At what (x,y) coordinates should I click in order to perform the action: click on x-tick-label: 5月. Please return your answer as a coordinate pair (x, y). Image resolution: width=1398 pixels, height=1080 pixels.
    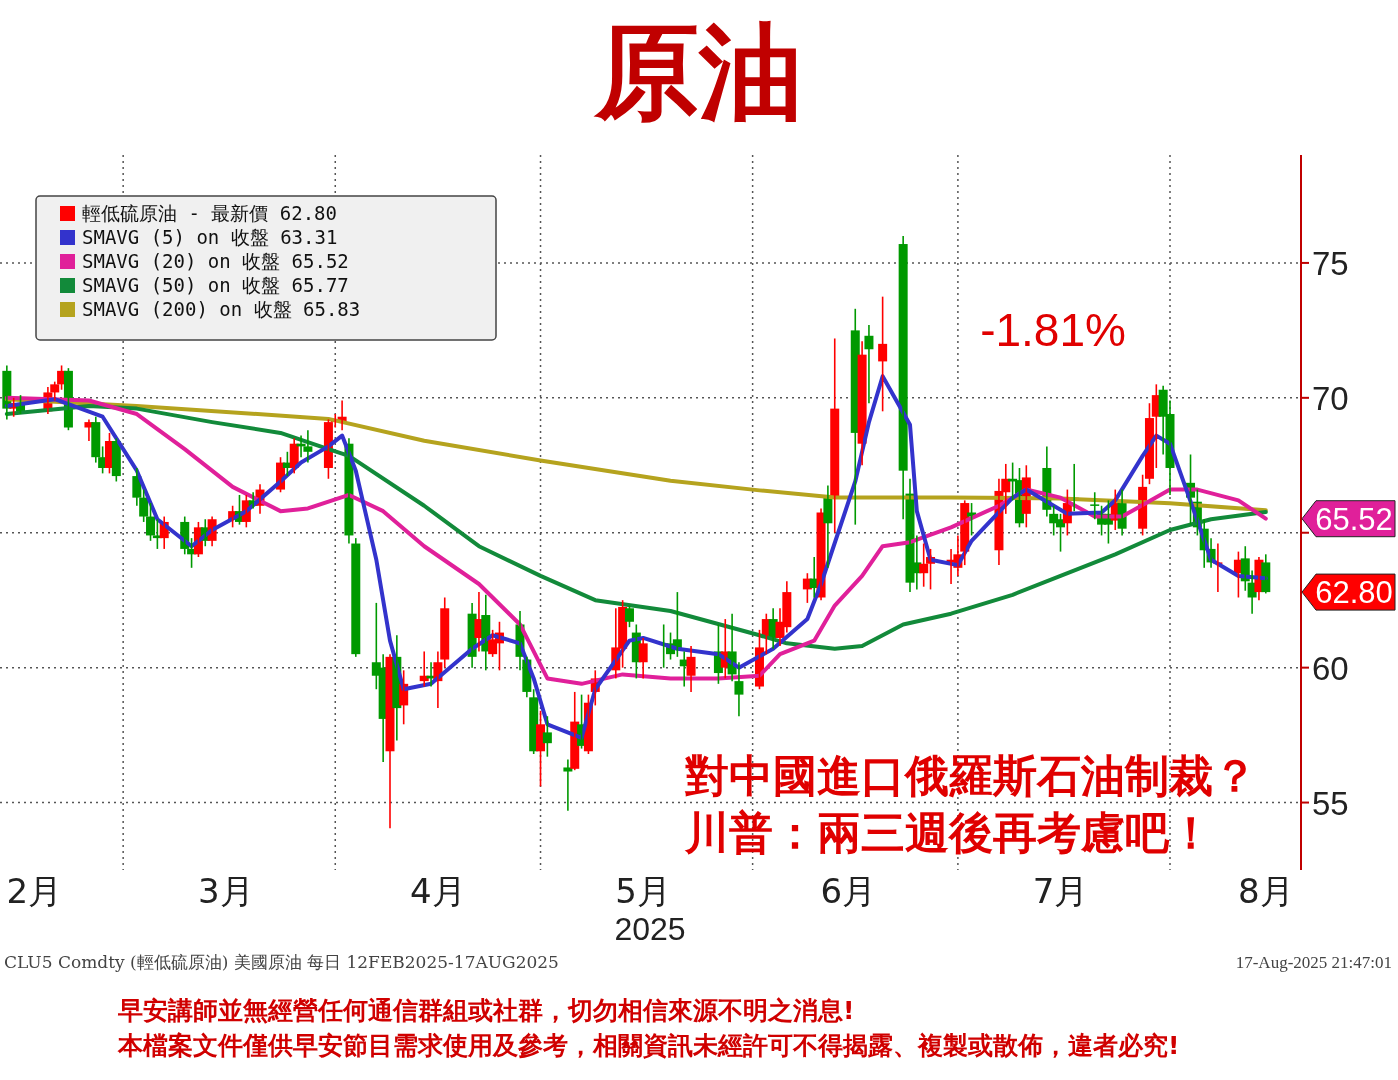
    Looking at the image, I should click on (643, 891).